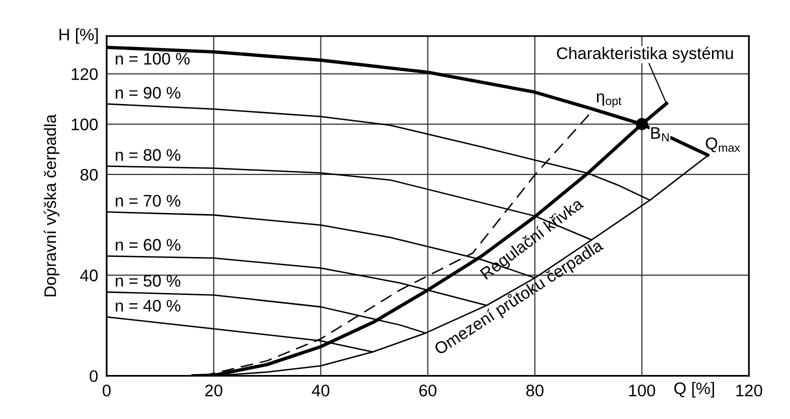 The image size is (790, 419). What do you see at coordinates (535, 390) in the screenshot?
I see `x-tick-label: 80` at bounding box center [535, 390].